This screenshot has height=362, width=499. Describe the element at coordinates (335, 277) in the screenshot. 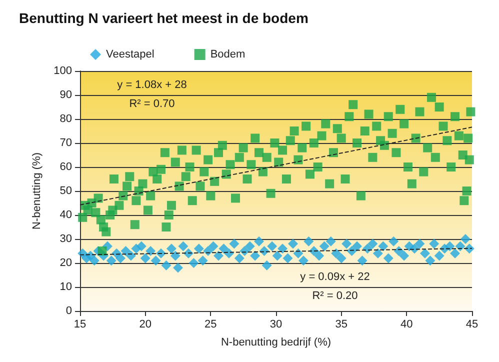

I see `annotation: y = 0.09x + 22` at that location.